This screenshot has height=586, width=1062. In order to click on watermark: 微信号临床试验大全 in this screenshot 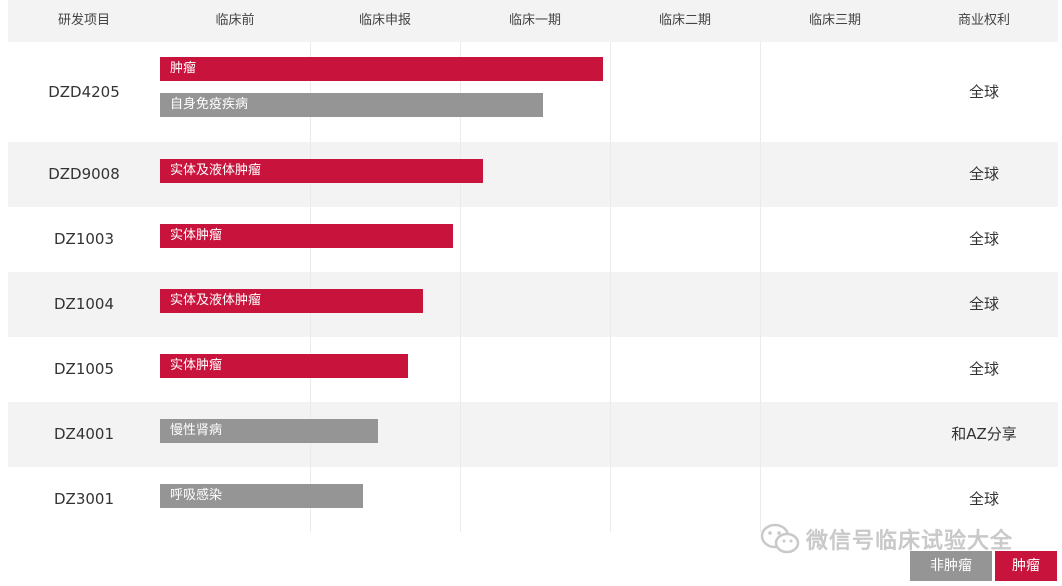, I will do `click(886, 539)`.